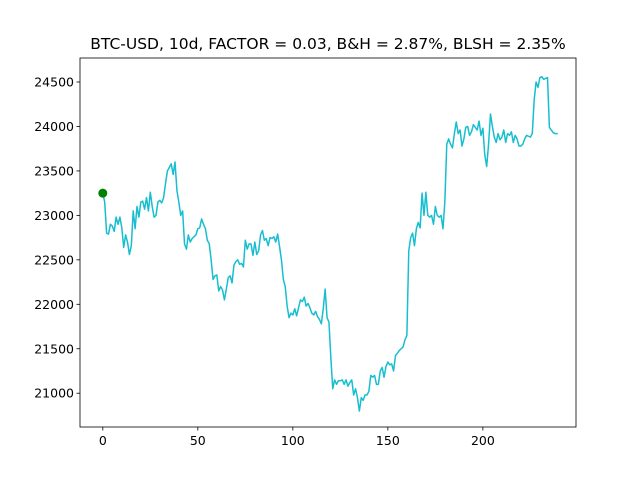  Describe the element at coordinates (54, 215) in the screenshot. I see `y-tick-label-23000: 23000` at that location.